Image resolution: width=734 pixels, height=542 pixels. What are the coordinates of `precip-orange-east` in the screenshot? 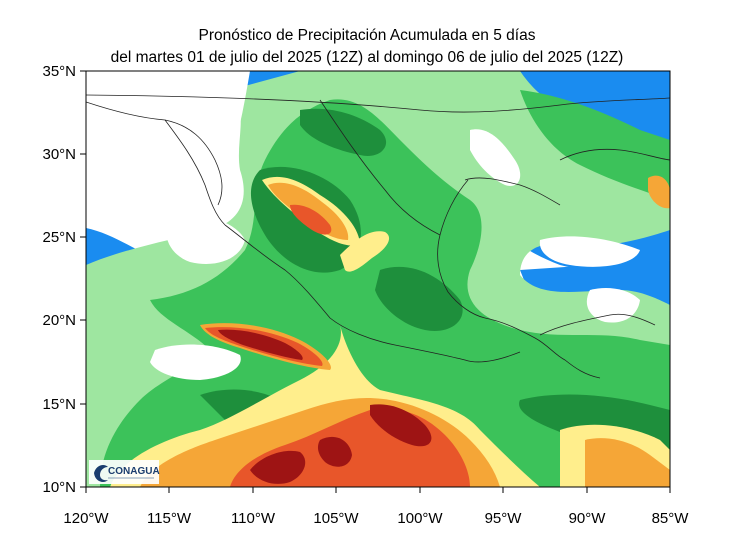 It's located at (627, 462).